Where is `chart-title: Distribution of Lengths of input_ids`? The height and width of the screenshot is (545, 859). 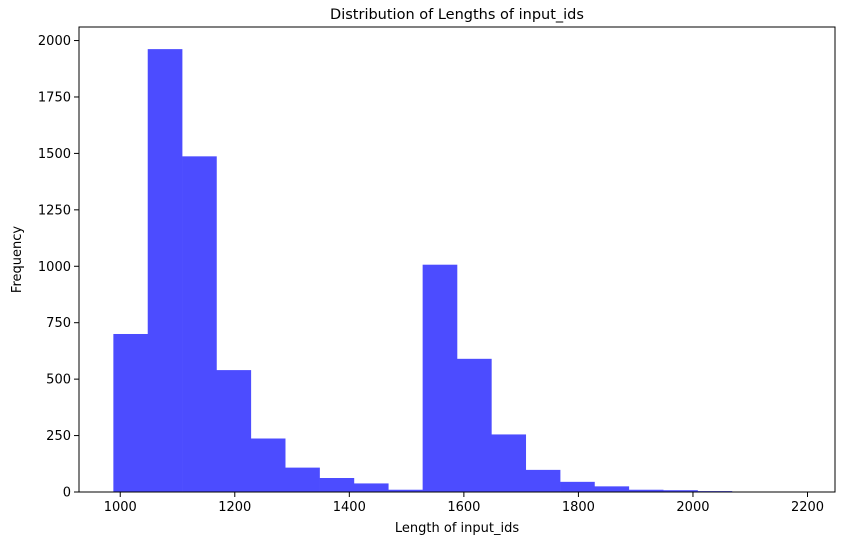
chart-title: Distribution of Lengths of input_ids is located at coordinates (457, 15).